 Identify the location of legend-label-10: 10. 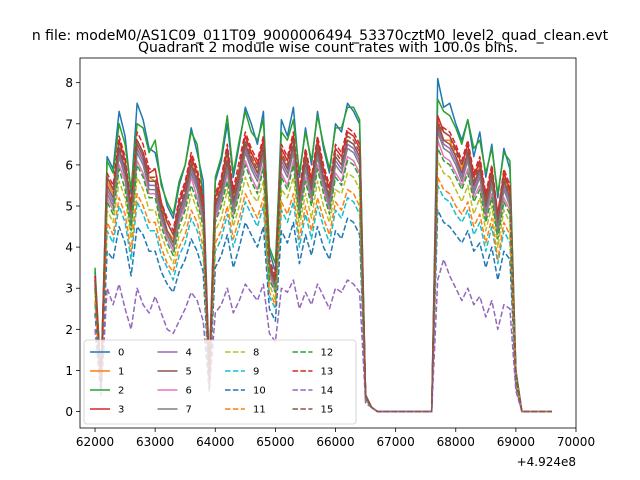
(259, 391).